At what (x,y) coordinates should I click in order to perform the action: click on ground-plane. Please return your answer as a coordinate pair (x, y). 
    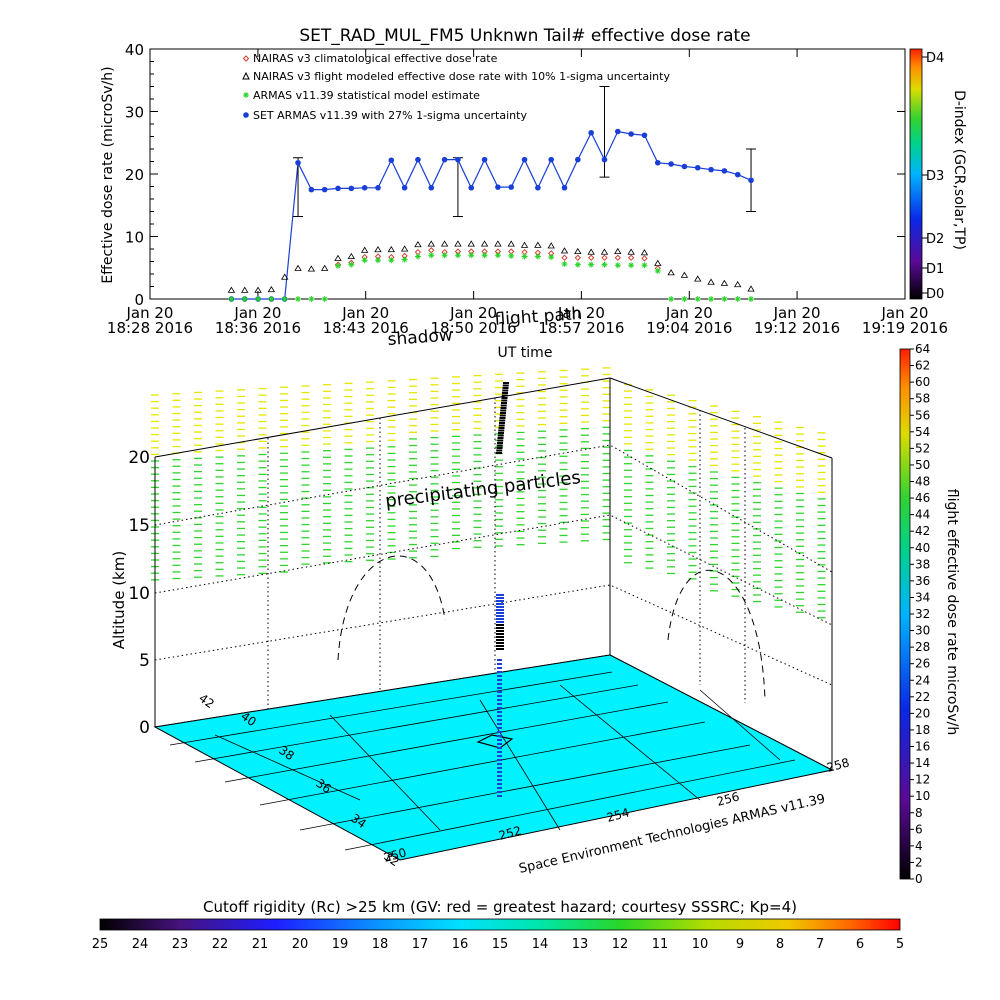
    Looking at the image, I should click on (493, 757).